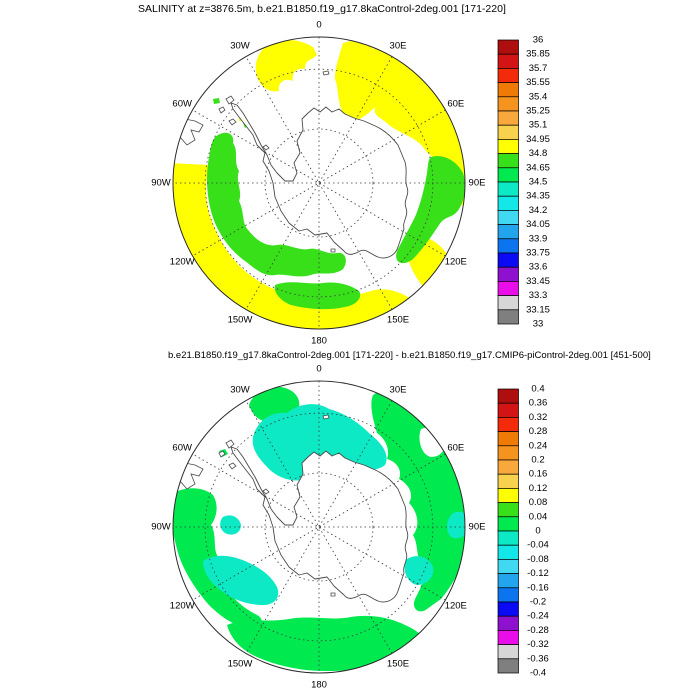 The image size is (700, 700). Describe the element at coordinates (538, 224) in the screenshot. I see `colorbar-tick-label: 34.05` at that location.